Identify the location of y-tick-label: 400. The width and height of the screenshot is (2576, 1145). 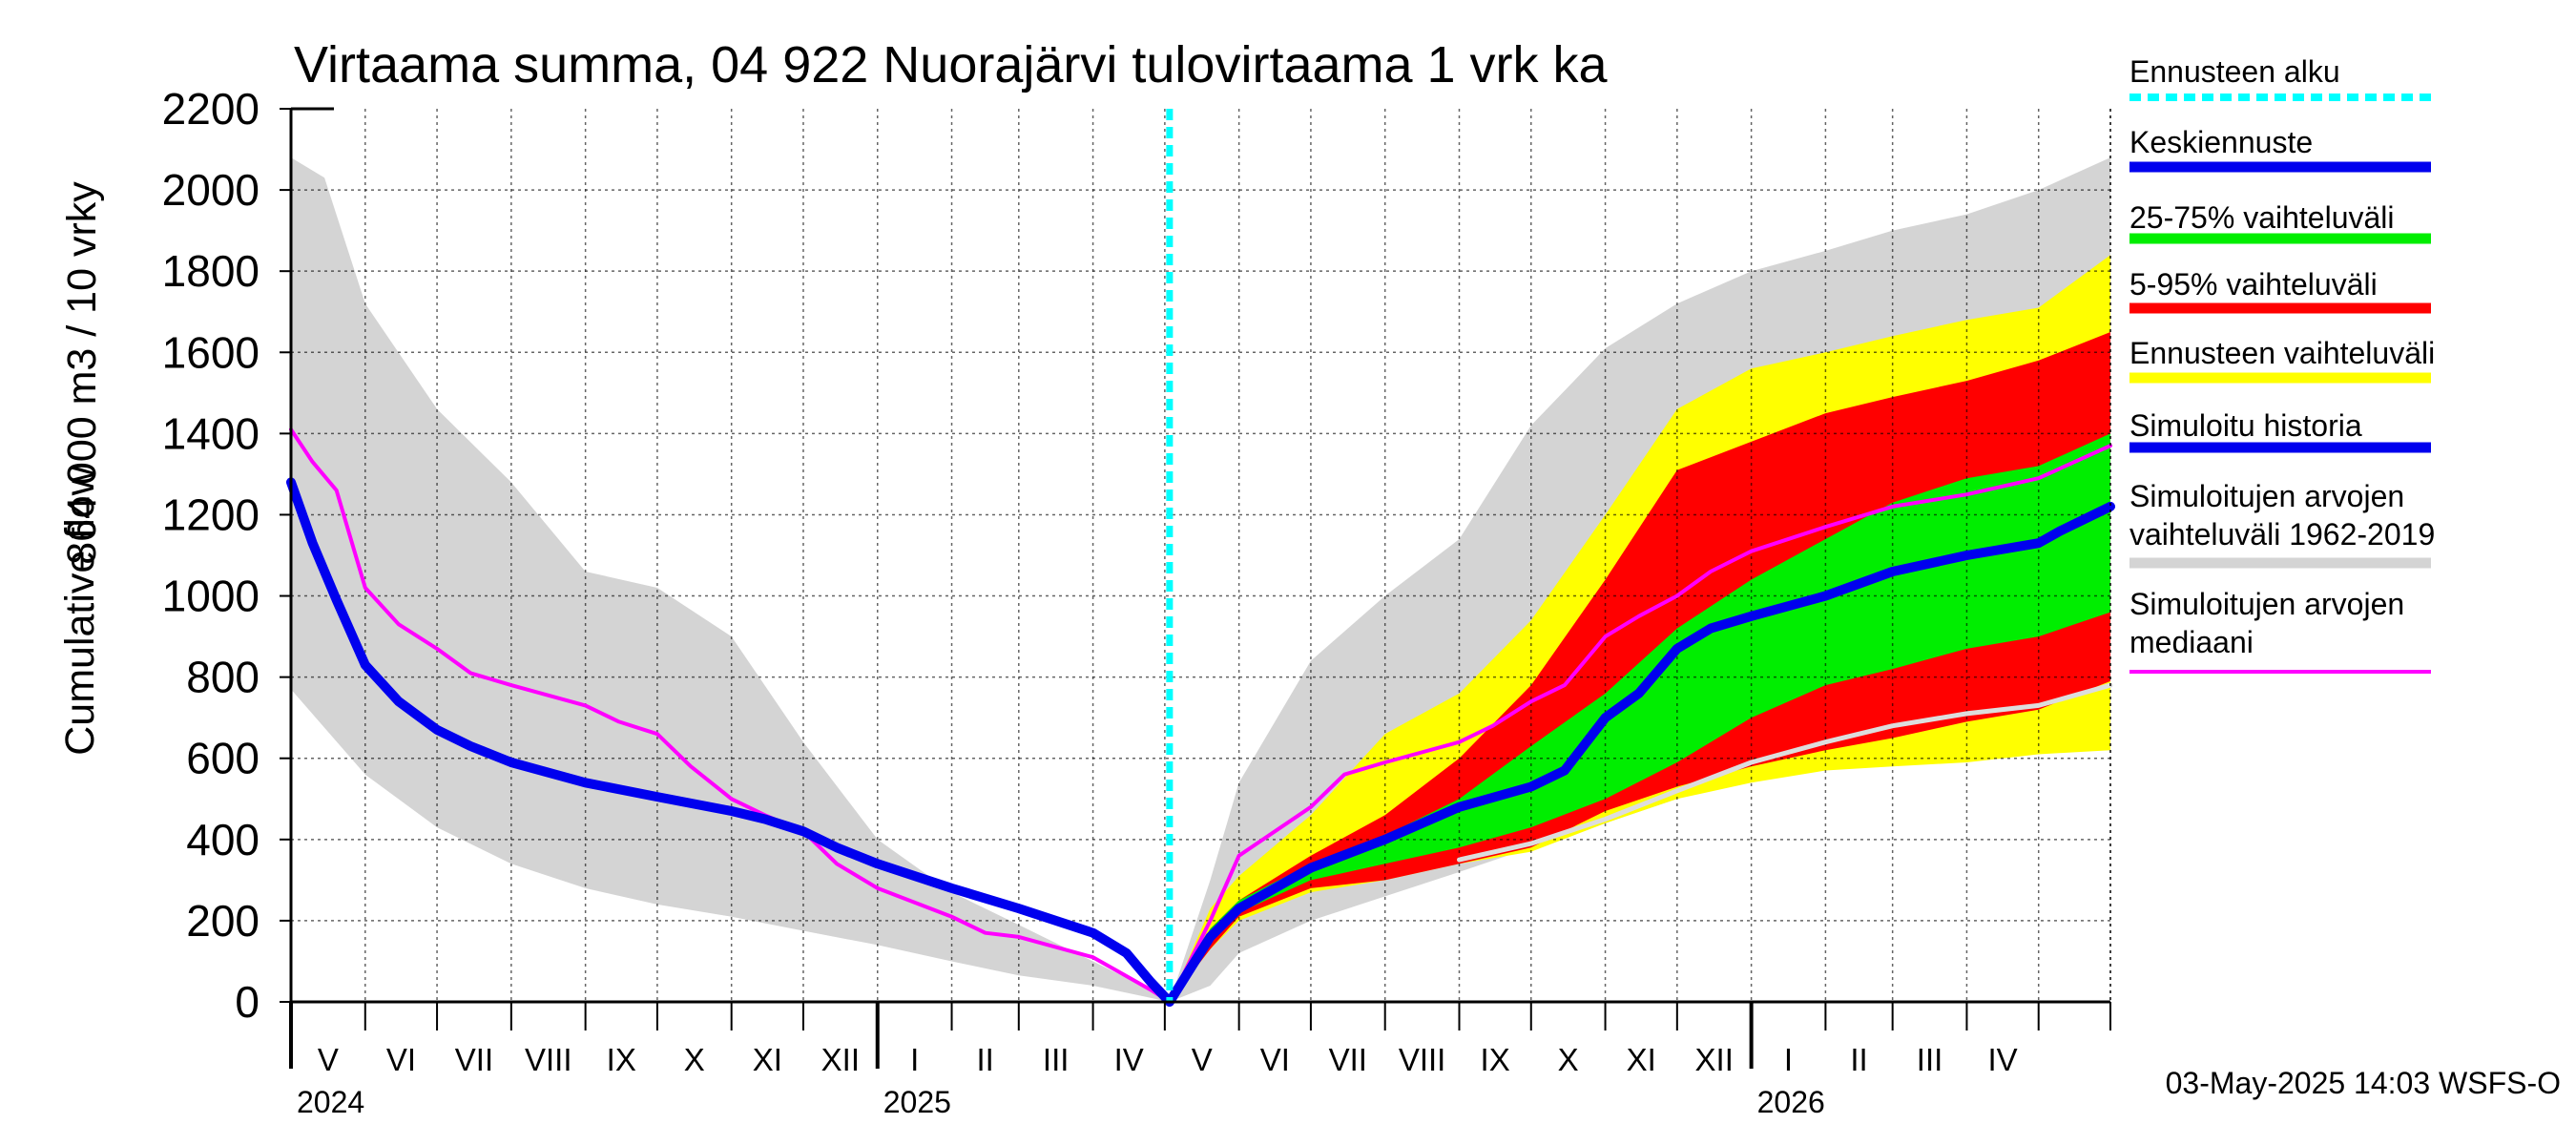
(223, 840).